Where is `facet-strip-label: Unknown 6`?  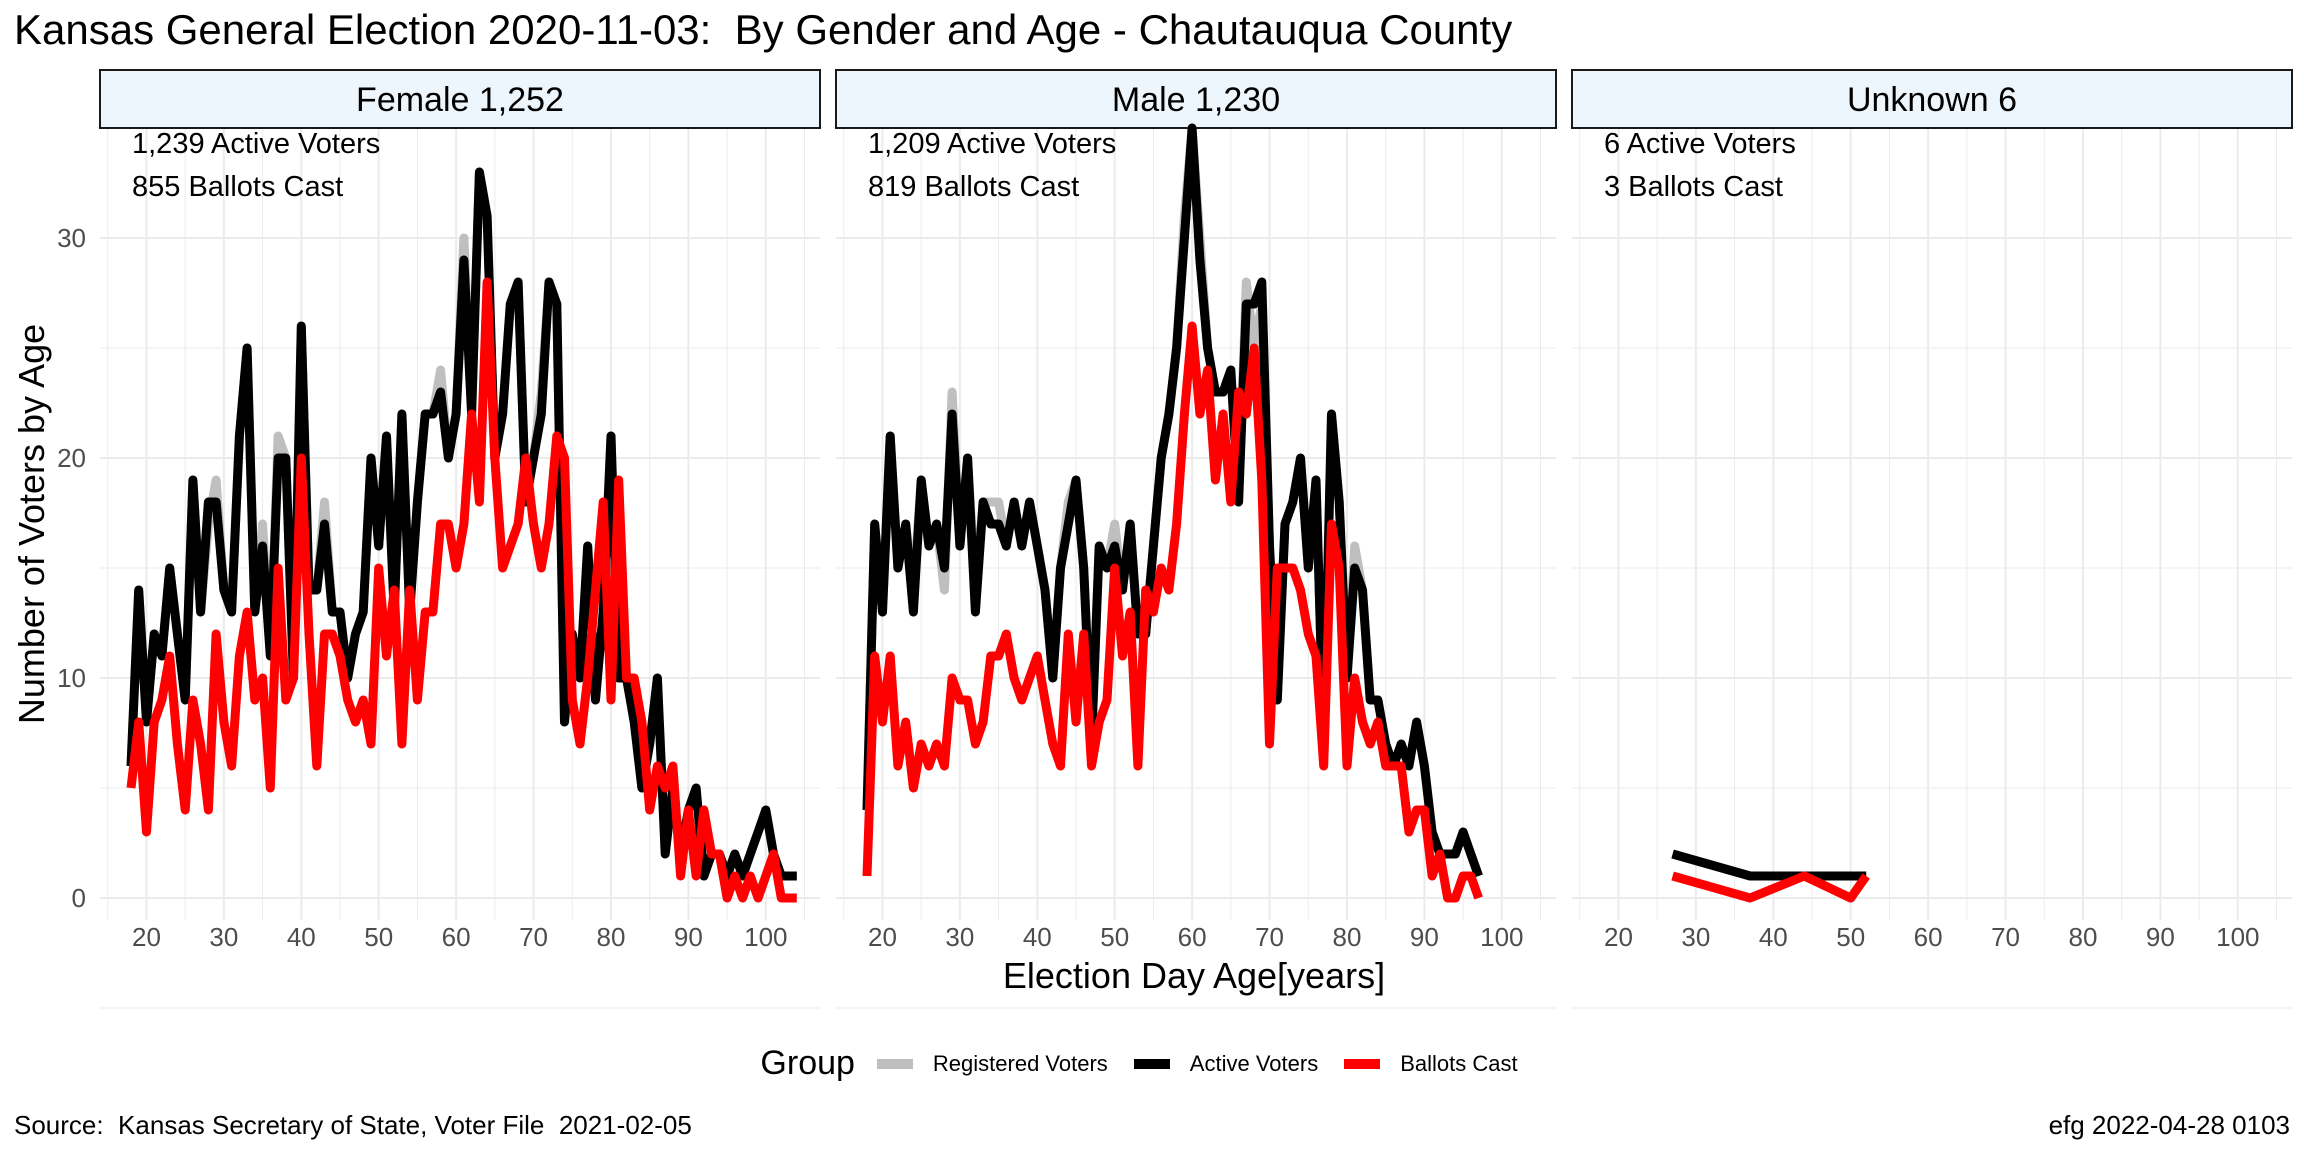 facet-strip-label: Unknown 6 is located at coordinates (1932, 100).